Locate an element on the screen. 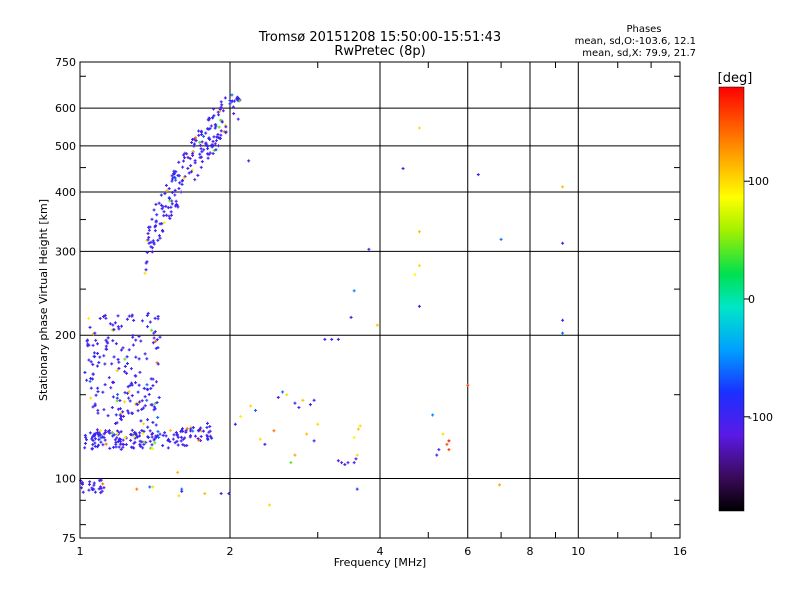 This screenshot has width=800, height=600. x-tick-label: 16 is located at coordinates (680, 551).